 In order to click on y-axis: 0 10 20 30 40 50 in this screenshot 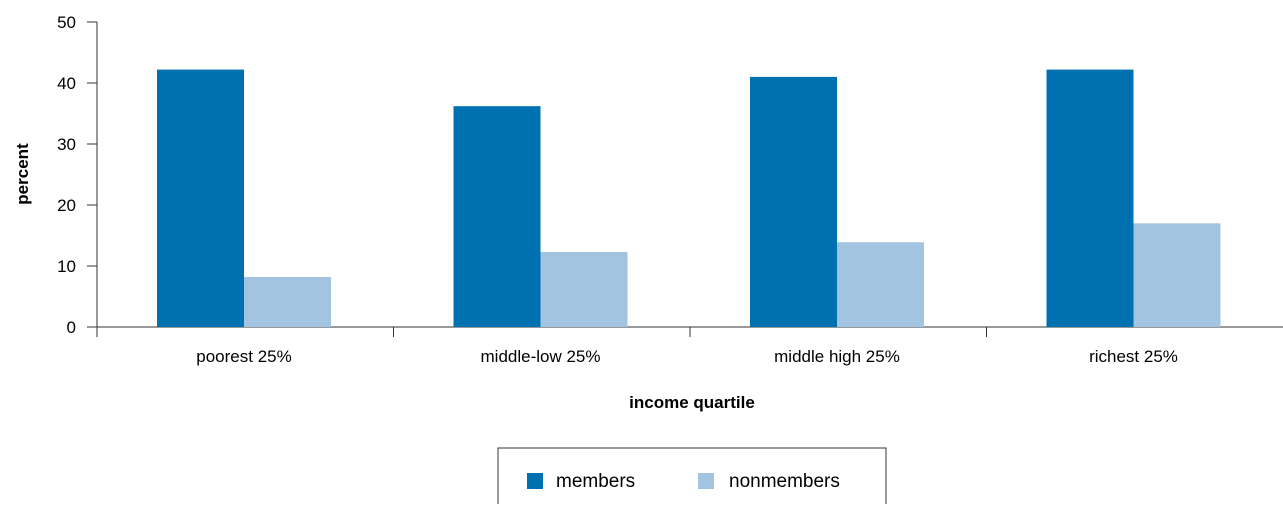, I will do `click(77, 175)`.